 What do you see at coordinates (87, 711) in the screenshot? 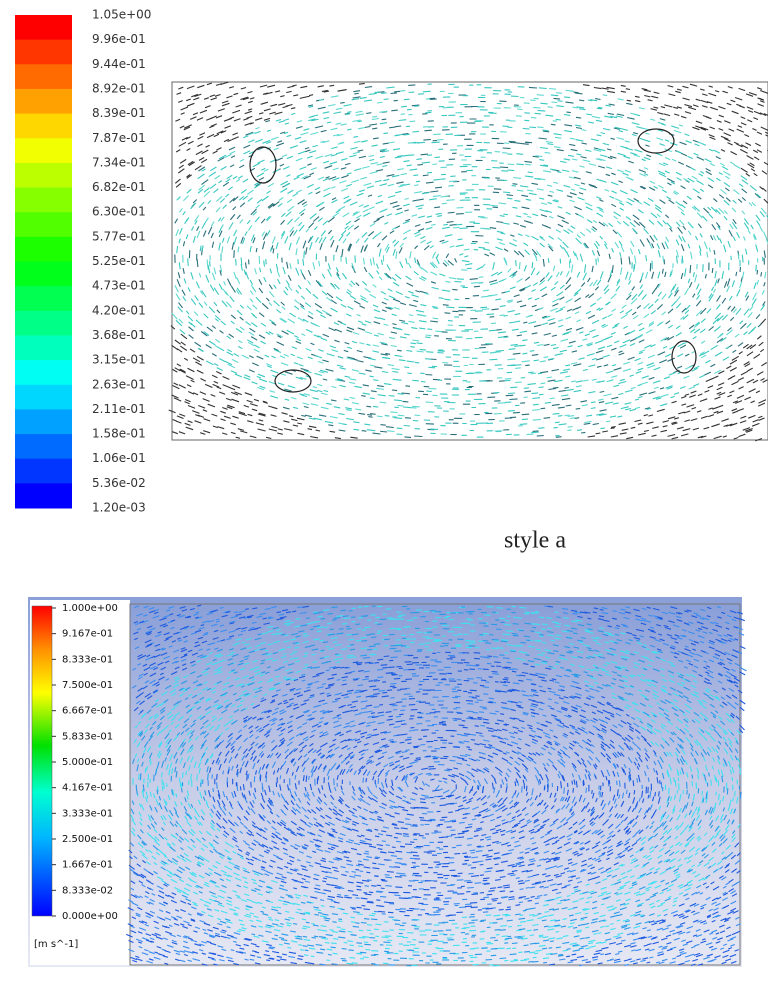
I see `legend-label: 6.667e-01` at bounding box center [87, 711].